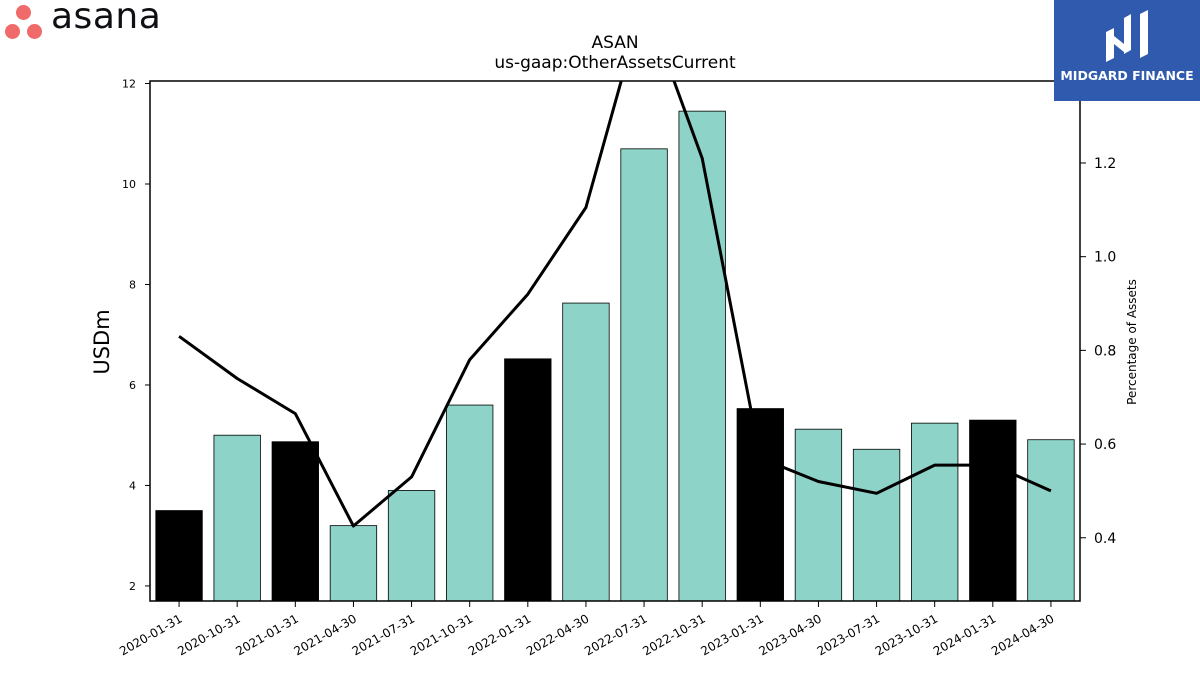 This screenshot has width=1200, height=675. Describe the element at coordinates (266, 634) in the screenshot. I see `x-tick-label: 2021-01-31` at that location.